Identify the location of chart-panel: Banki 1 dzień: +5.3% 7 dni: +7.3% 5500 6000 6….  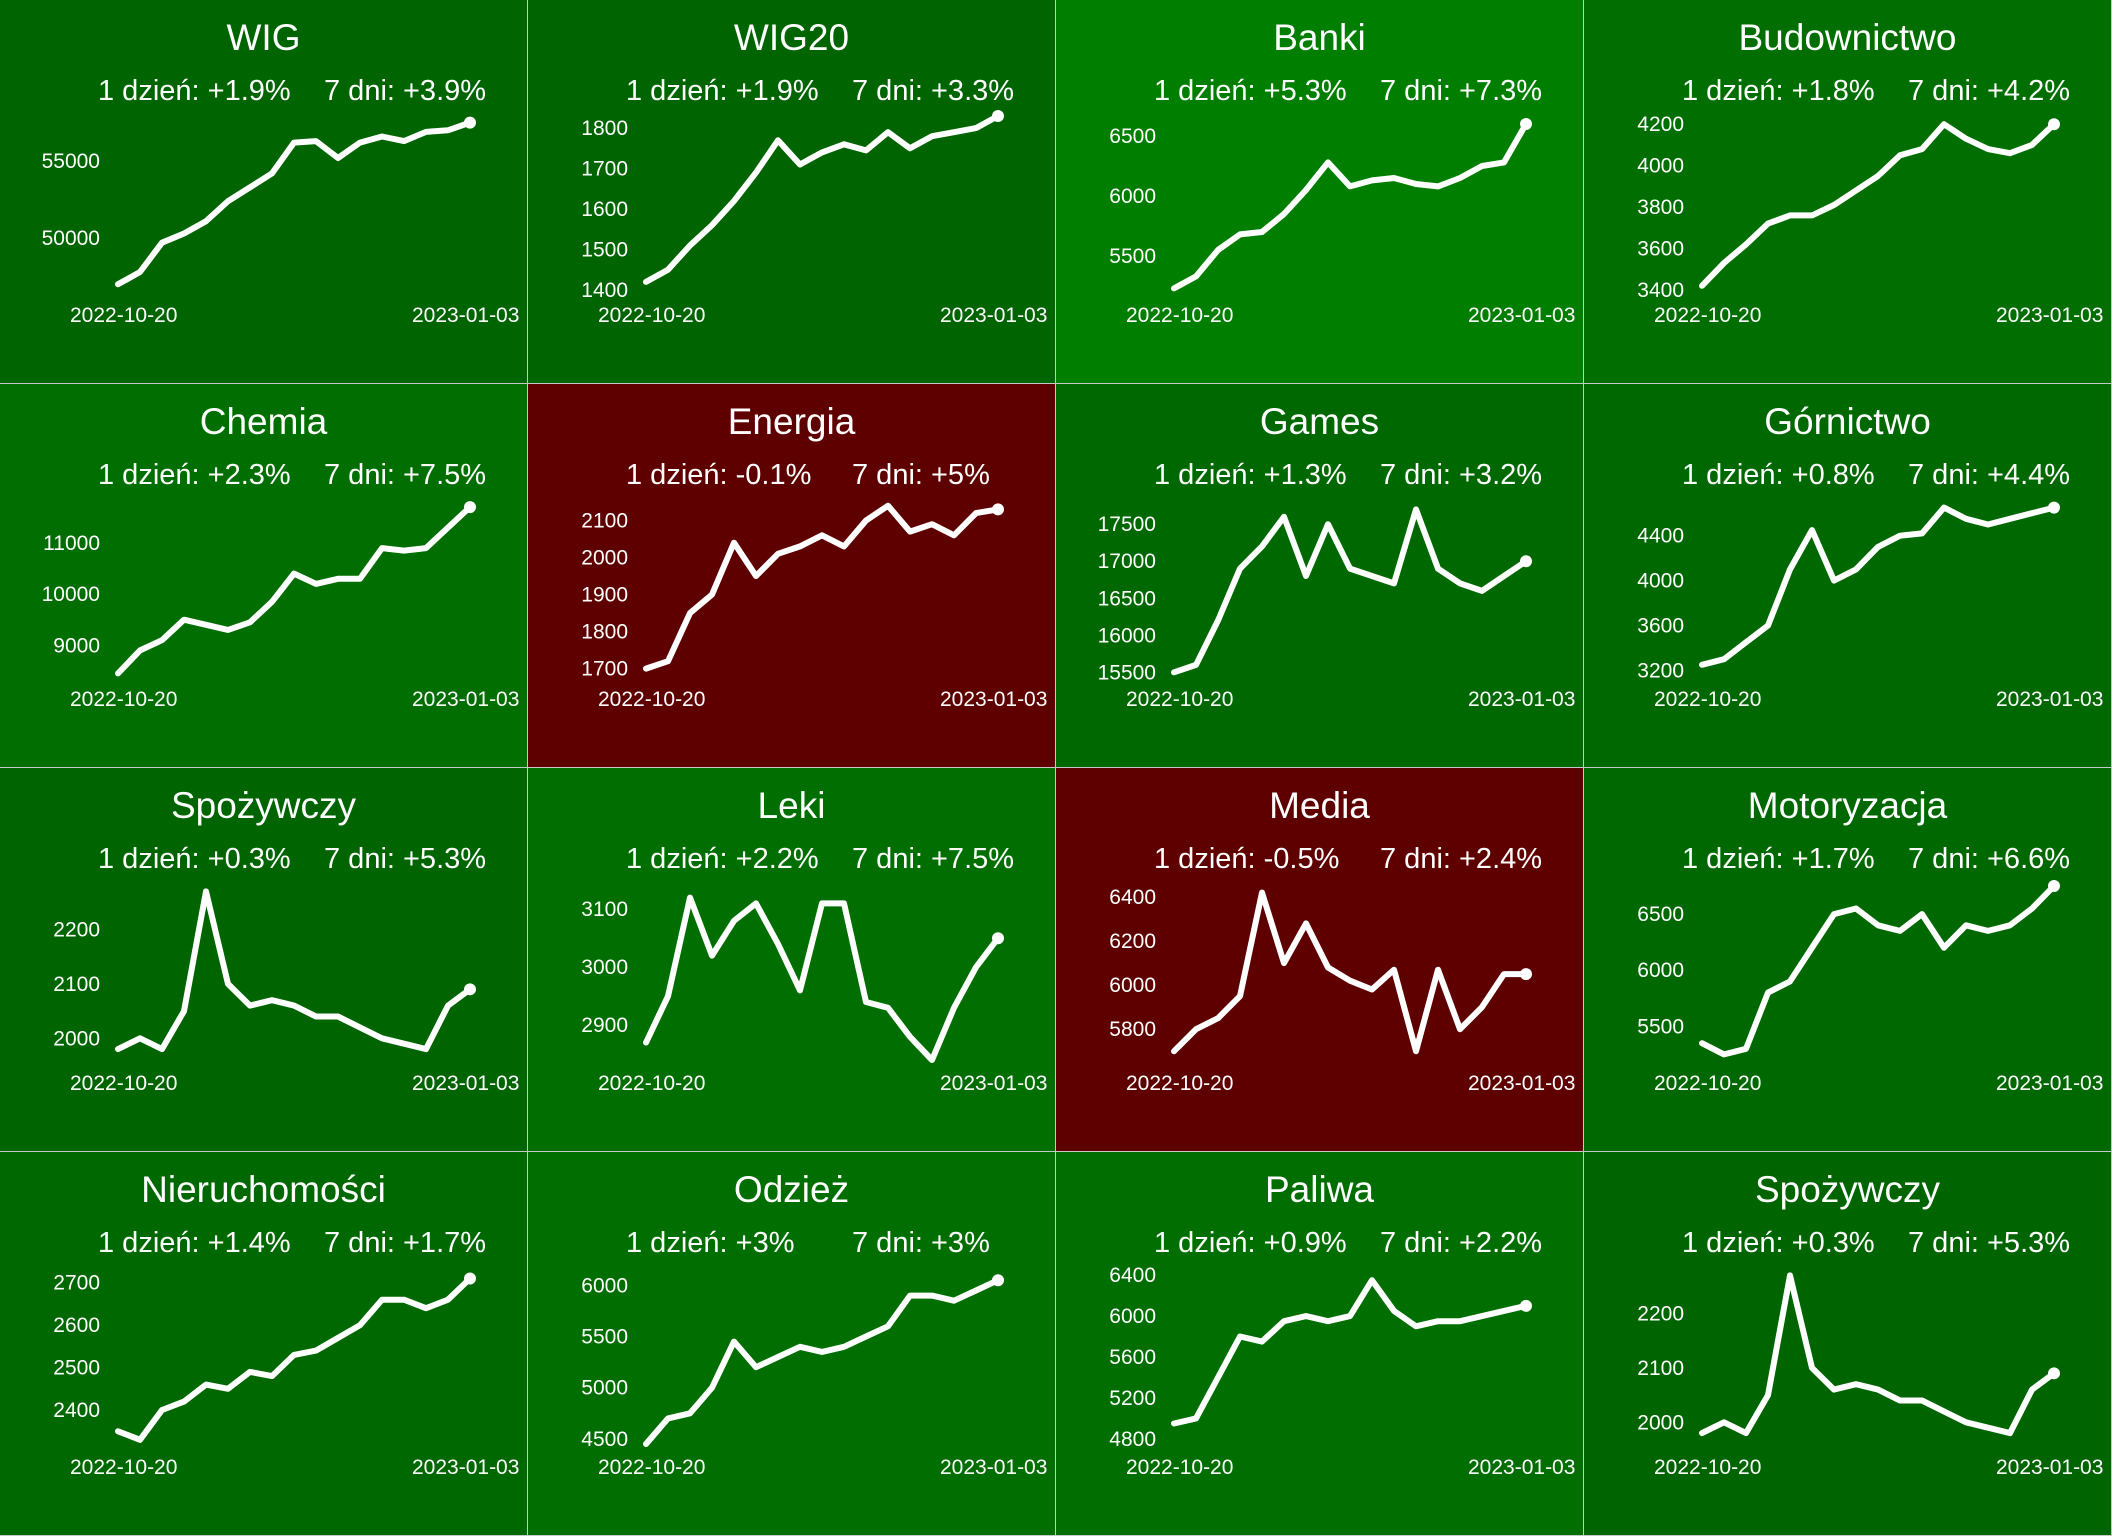
(1319, 191).